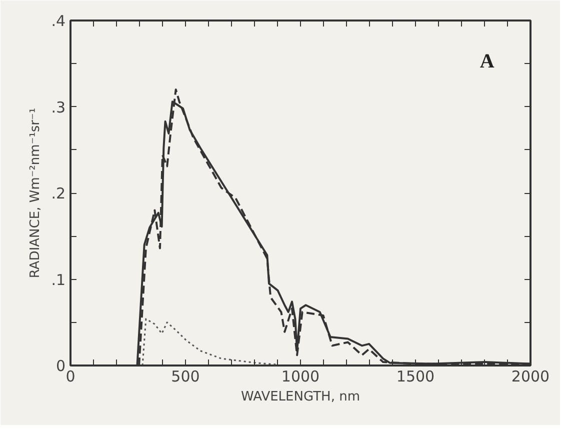 This screenshot has height=430, width=568. I want to click on y-axis-title: RADIANCE, Wm⁻²nm⁻¹sr⁻¹, so click(36, 193).